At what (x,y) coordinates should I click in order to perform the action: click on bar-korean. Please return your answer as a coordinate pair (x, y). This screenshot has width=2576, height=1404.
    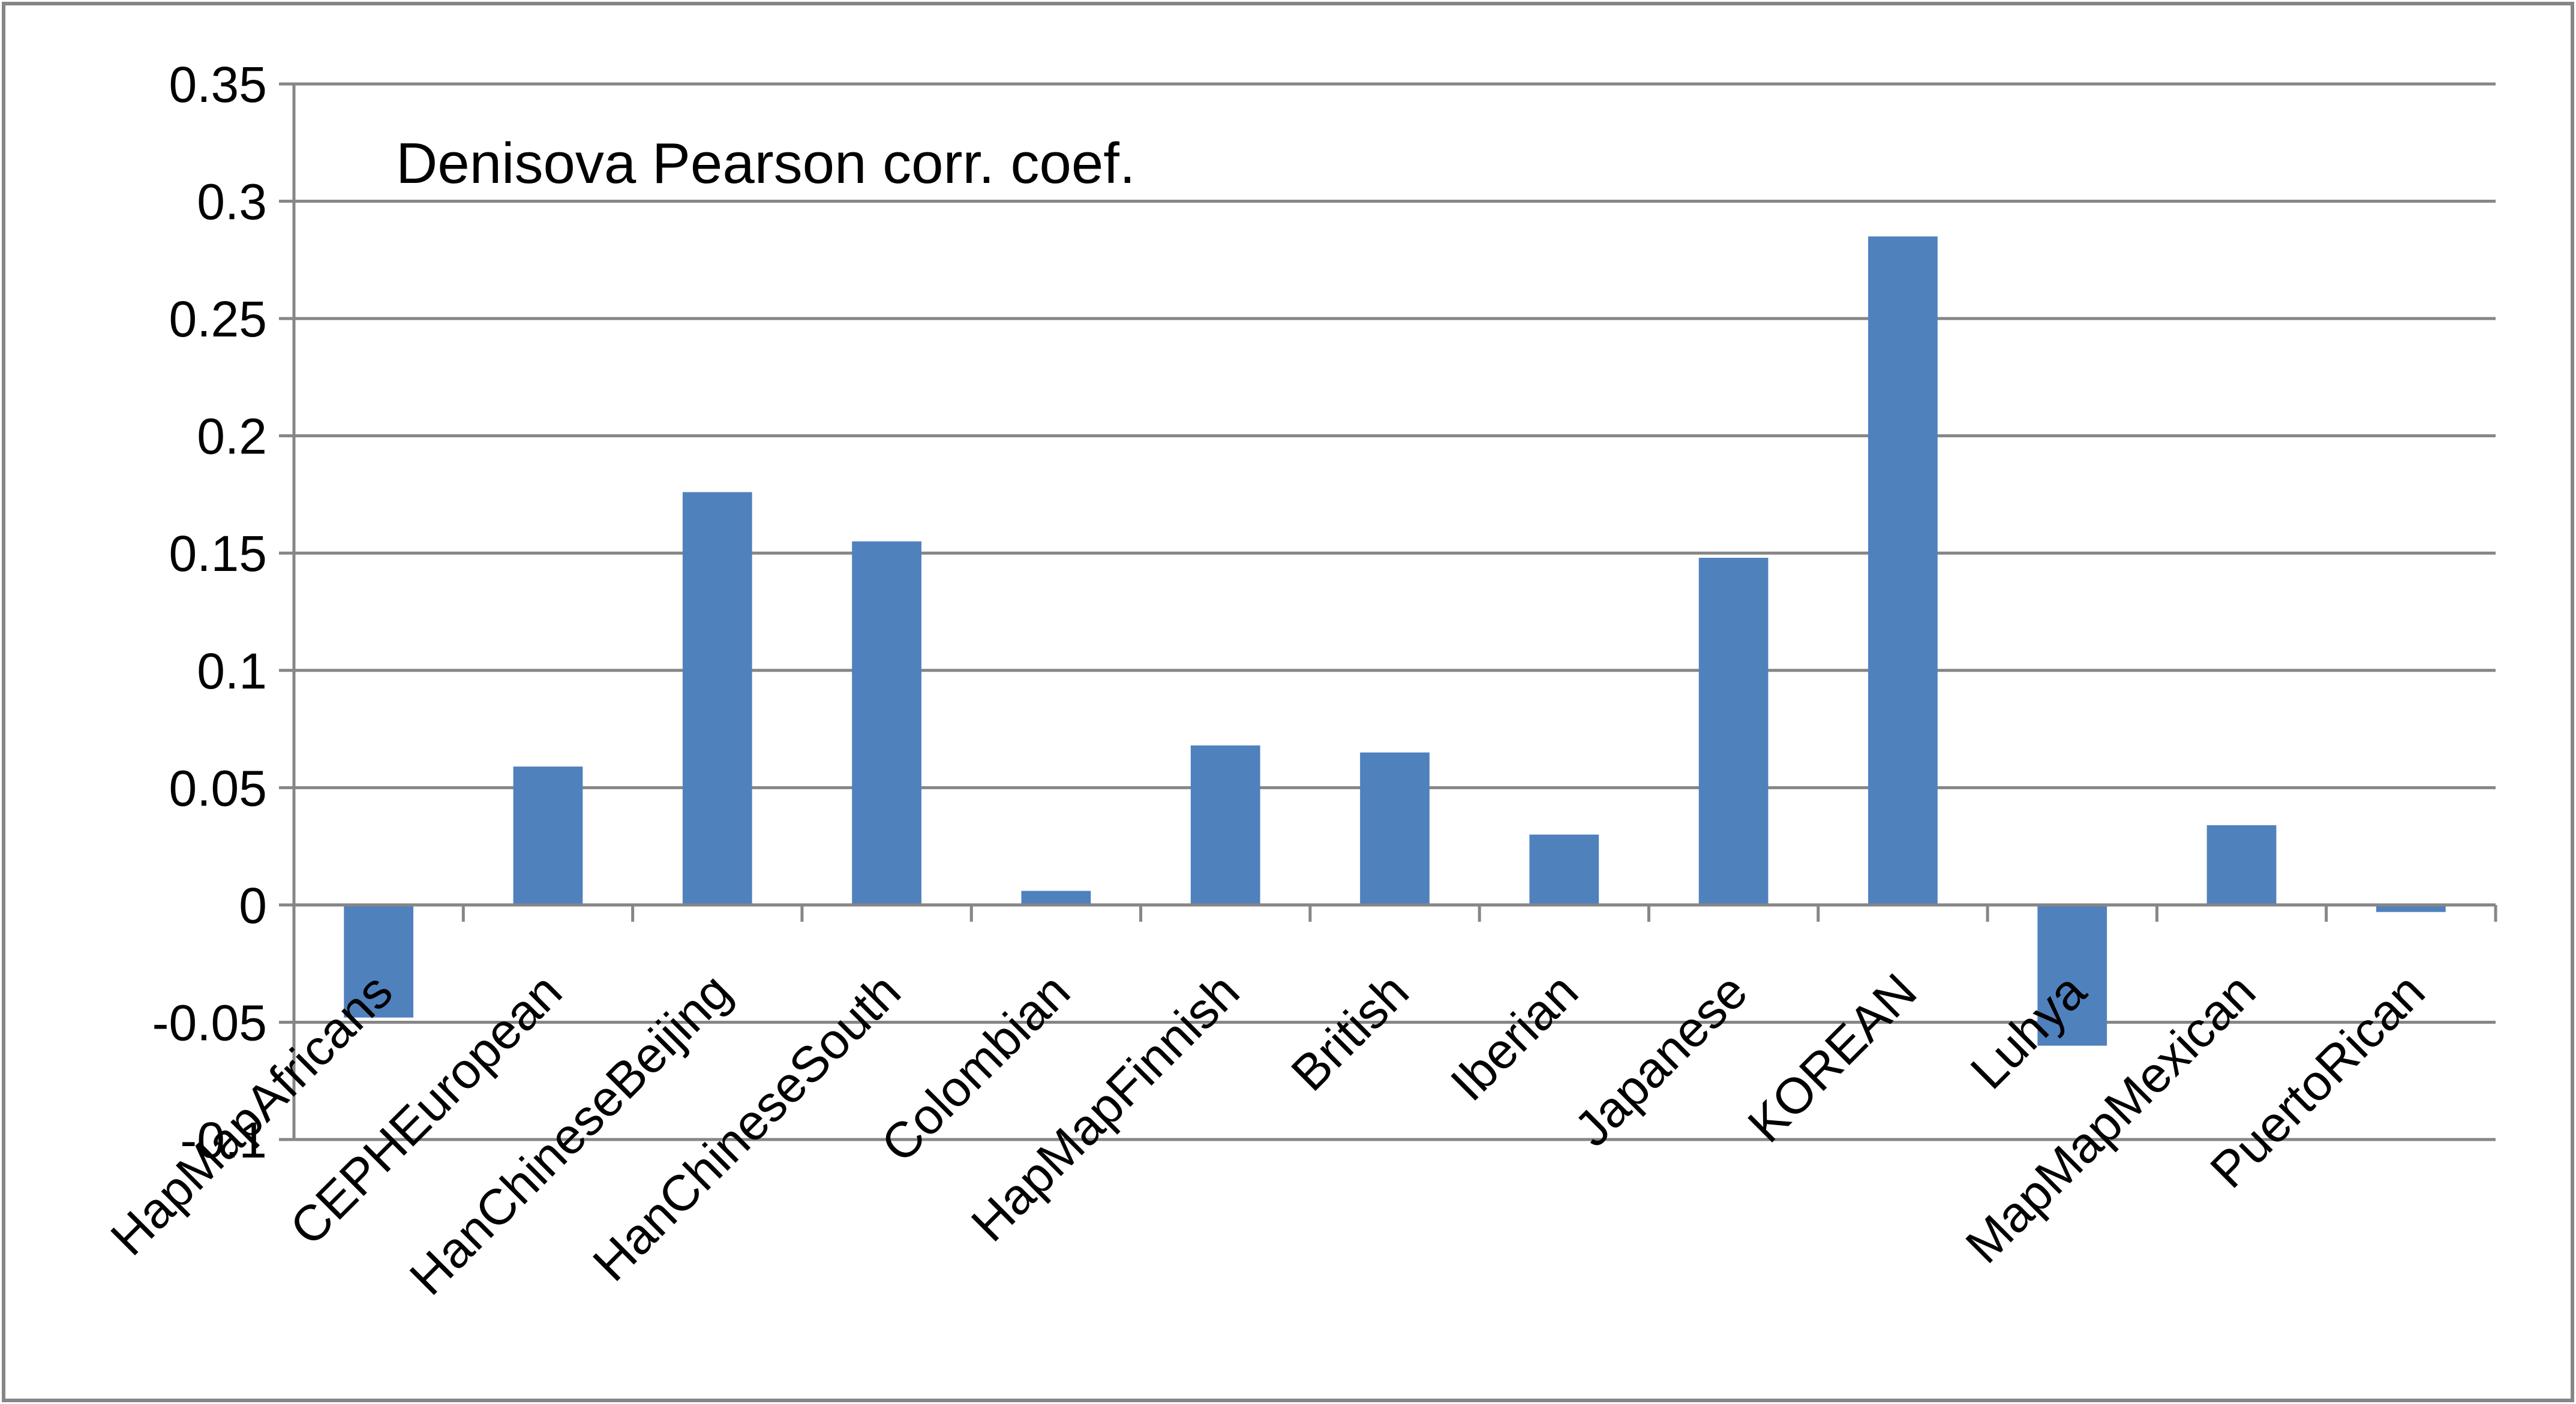
    Looking at the image, I should click on (1903, 570).